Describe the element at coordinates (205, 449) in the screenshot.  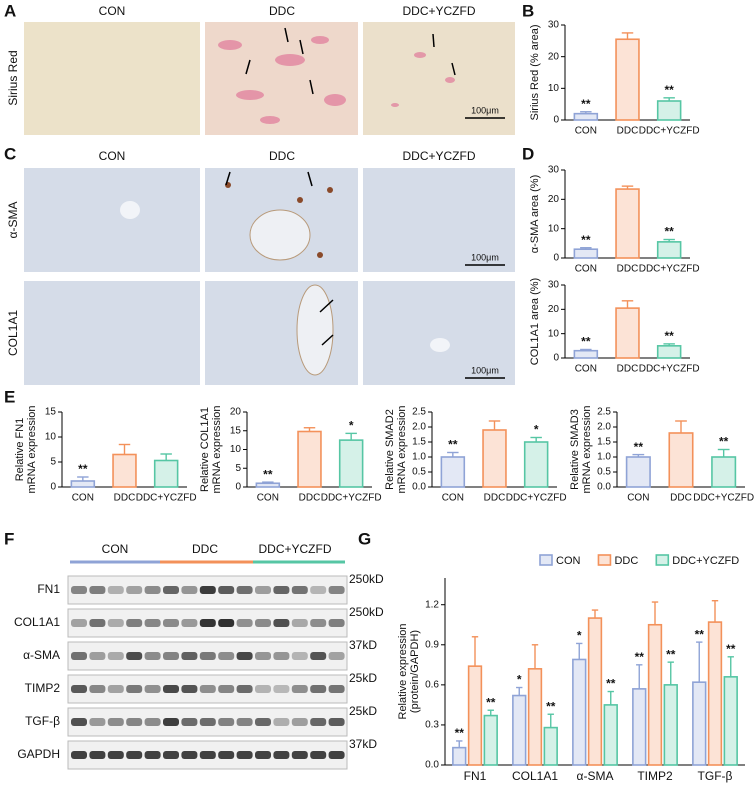
I see `y-axis-label: Relative COL1A1` at that location.